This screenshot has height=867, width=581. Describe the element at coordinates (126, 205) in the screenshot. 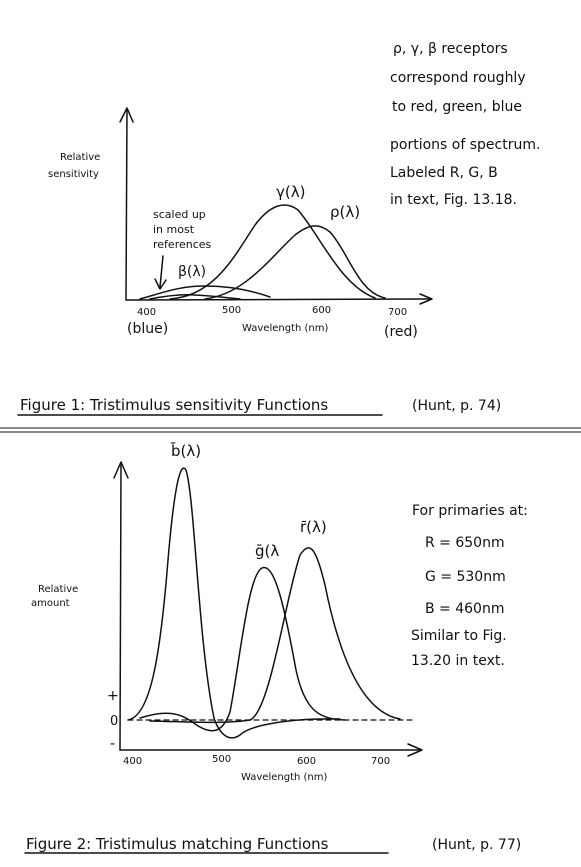

I see `fig1-y-axis` at that location.